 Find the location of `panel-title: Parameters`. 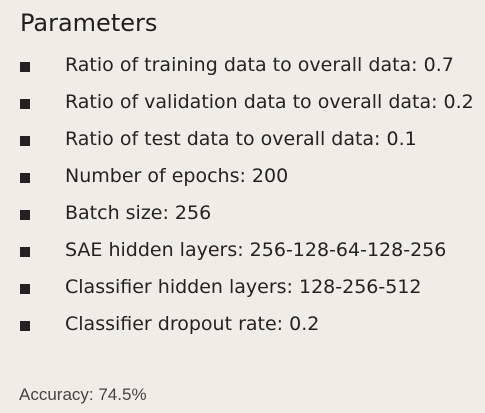

panel-title: Parameters is located at coordinates (89, 23).